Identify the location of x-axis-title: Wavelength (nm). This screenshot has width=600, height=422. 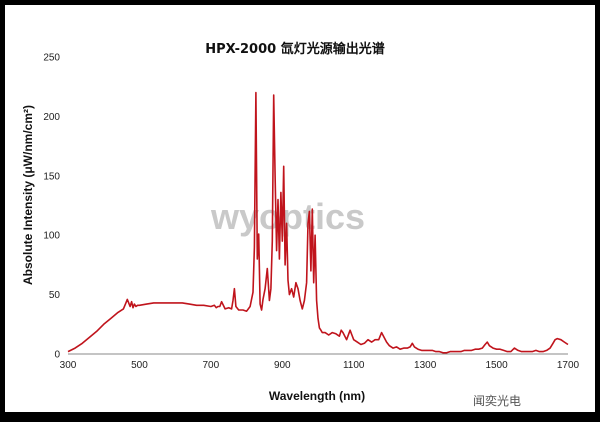
(317, 396).